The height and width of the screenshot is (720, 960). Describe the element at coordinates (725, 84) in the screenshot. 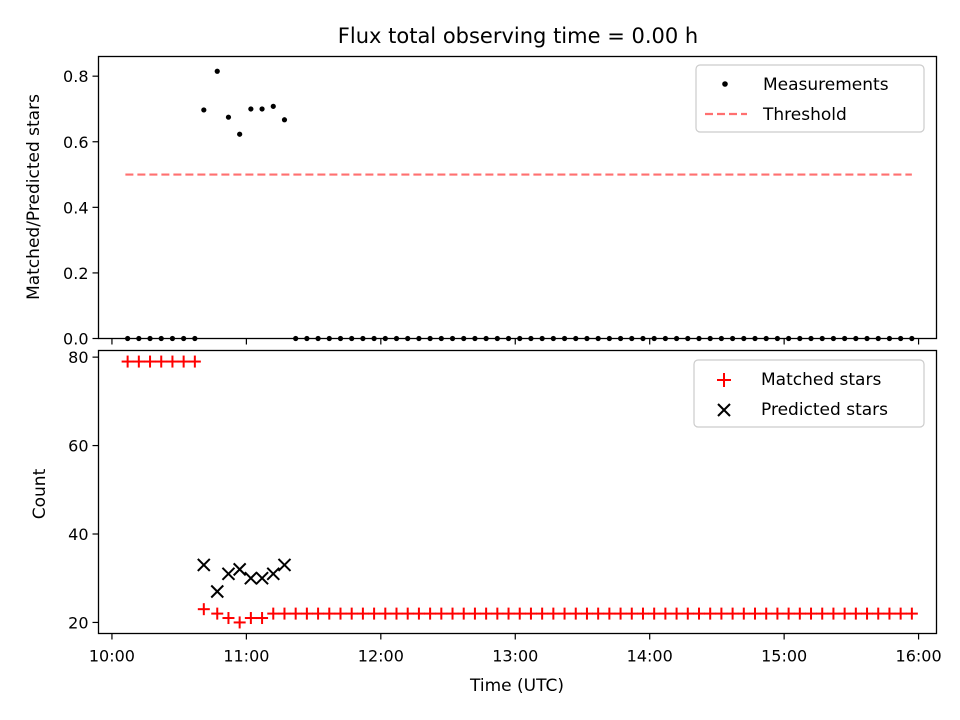

I see `legend-measurements-marker` at that location.